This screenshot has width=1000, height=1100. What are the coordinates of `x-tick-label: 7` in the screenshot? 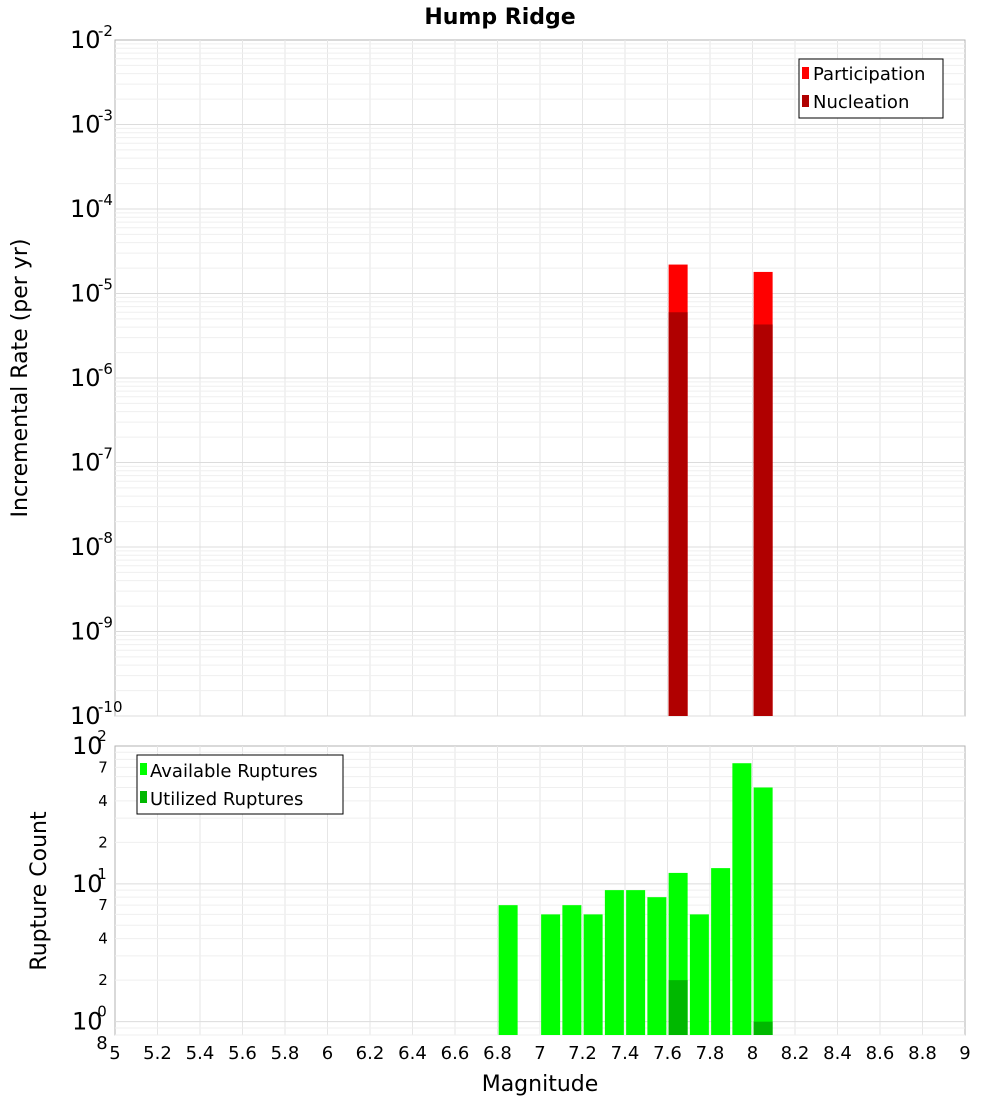 It's located at (539, 1053).